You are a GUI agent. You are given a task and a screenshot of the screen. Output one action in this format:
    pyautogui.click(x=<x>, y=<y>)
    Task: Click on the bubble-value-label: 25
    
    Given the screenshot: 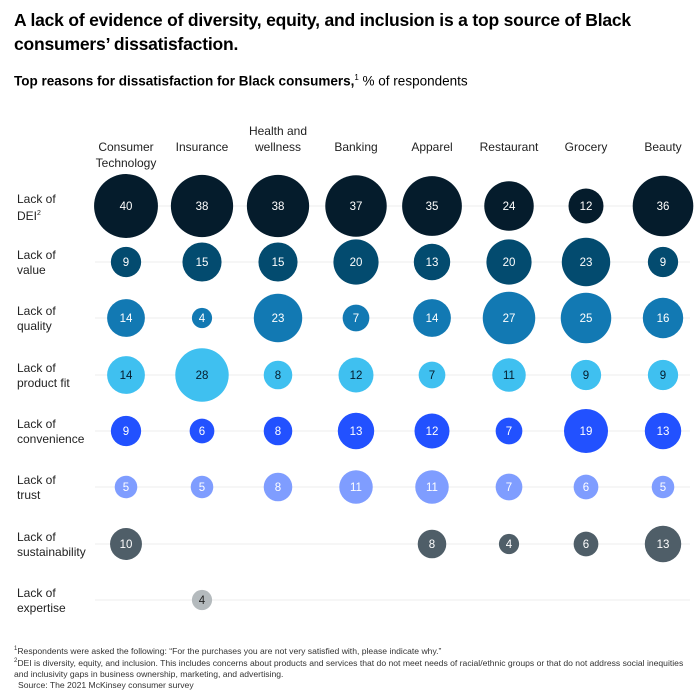 What is the action you would take?
    pyautogui.click(x=586, y=319)
    